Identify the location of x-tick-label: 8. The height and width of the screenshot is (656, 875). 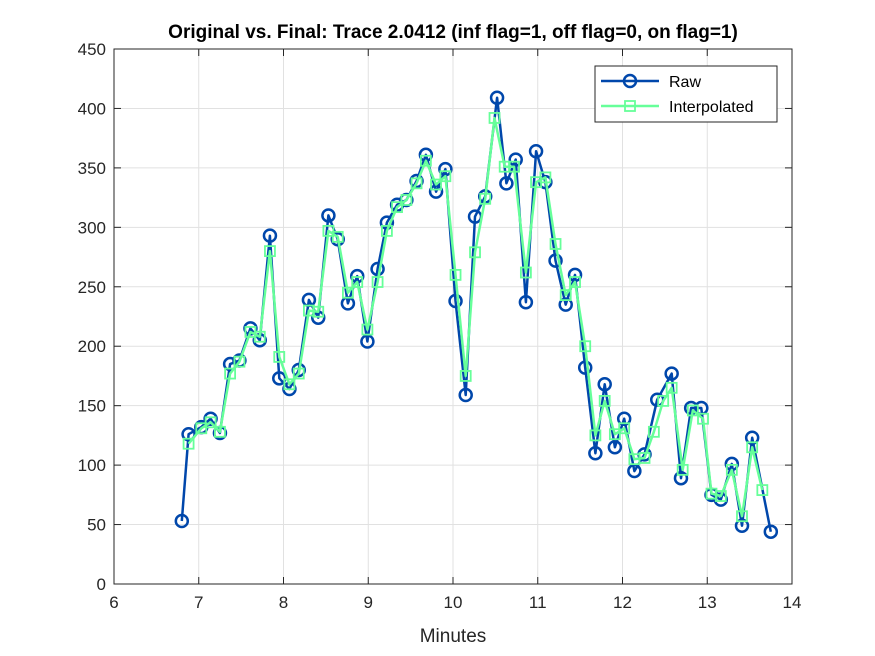
(283, 602).